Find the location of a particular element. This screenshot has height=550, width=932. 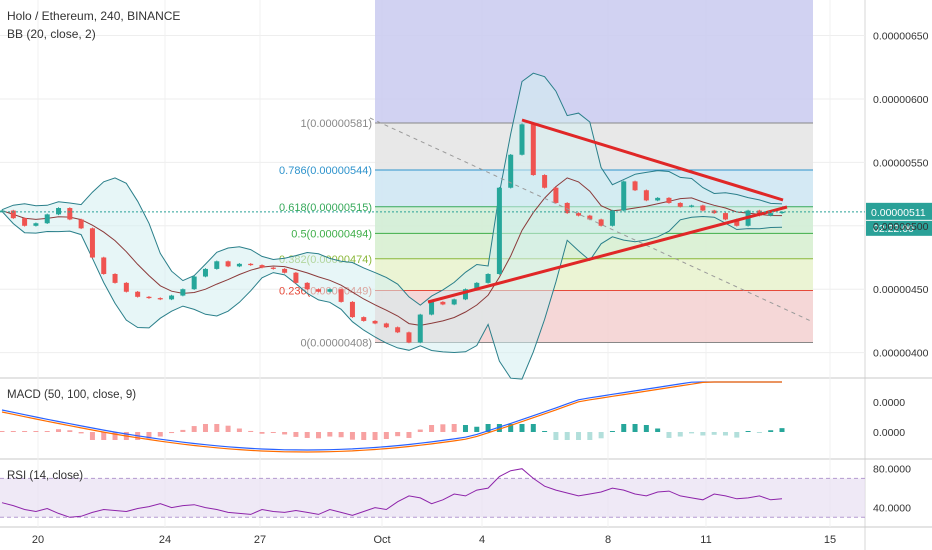

time-tick-label: 20 is located at coordinates (38, 540).